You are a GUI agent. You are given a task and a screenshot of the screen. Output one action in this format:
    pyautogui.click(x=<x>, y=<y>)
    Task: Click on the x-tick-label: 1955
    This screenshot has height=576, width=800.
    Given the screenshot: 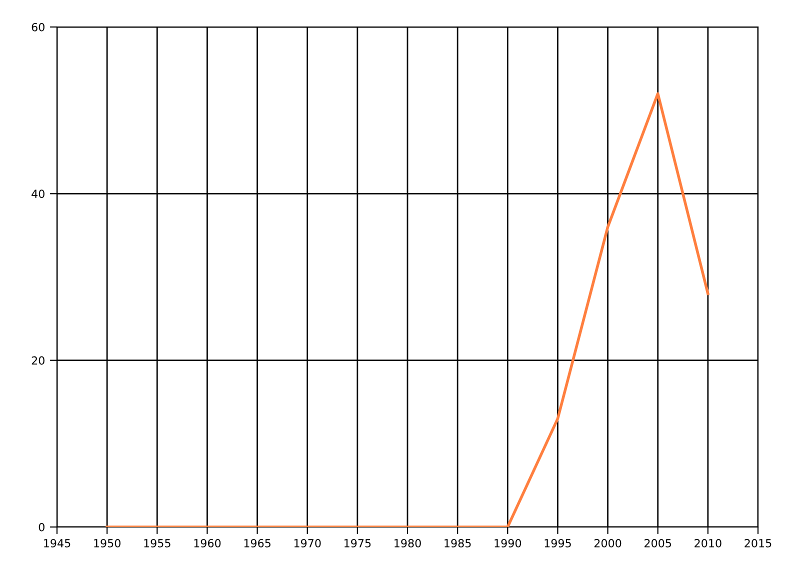 What is the action you would take?
    pyautogui.click(x=157, y=543)
    